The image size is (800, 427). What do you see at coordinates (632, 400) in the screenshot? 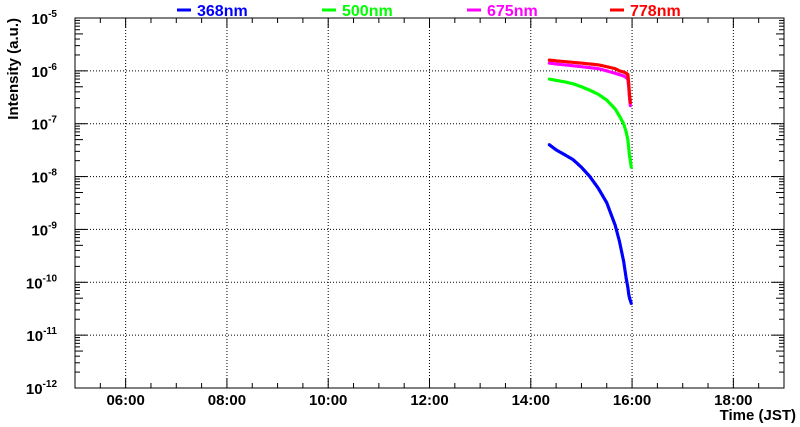
I see `x-tick-label: 16:00` at bounding box center [632, 400].